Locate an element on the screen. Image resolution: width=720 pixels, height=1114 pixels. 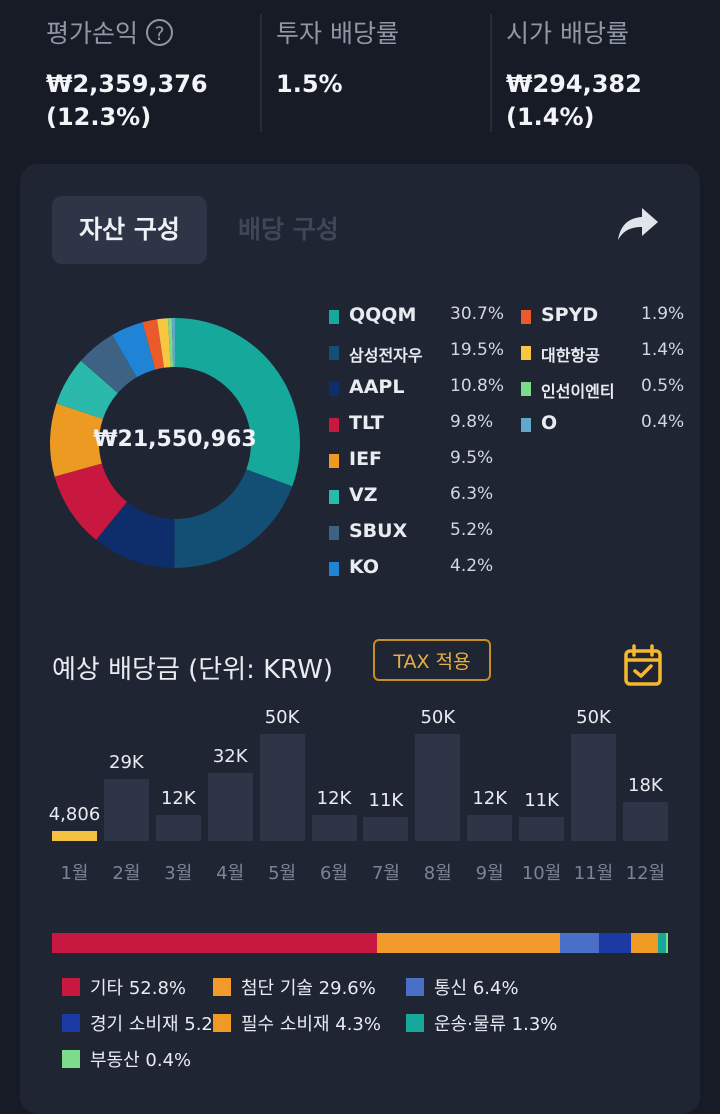
holding-pct: 0.4% is located at coordinates (663, 422).